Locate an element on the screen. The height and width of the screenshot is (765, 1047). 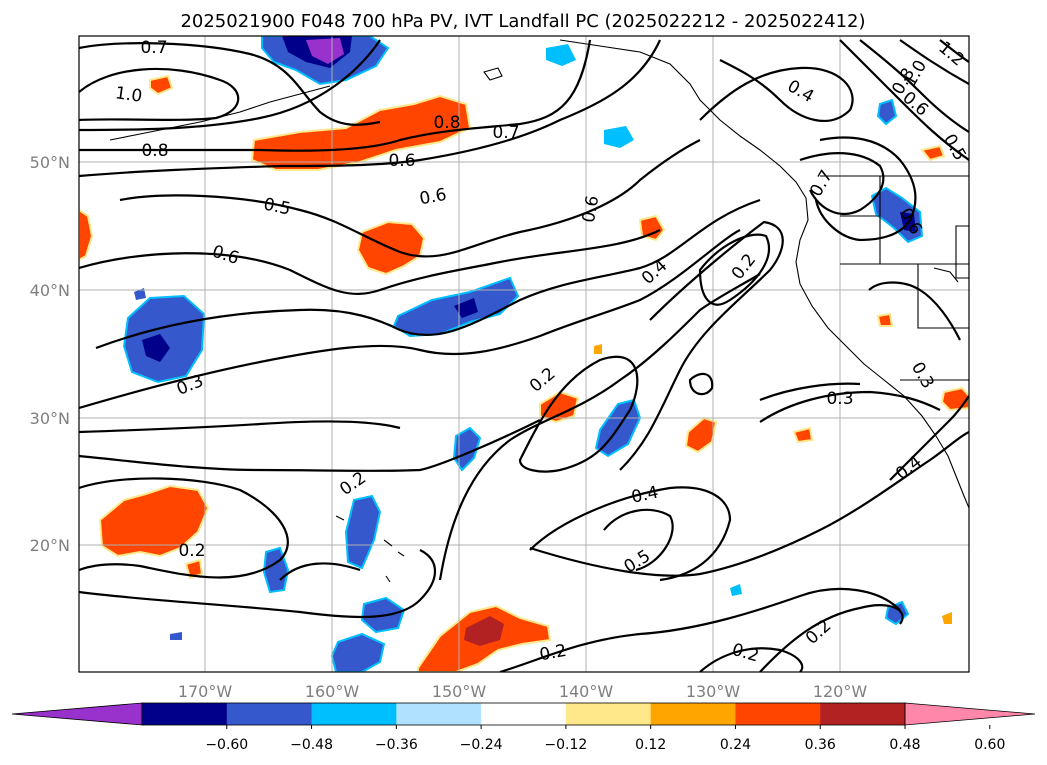
pos-core-s is located at coordinates (484, 631).